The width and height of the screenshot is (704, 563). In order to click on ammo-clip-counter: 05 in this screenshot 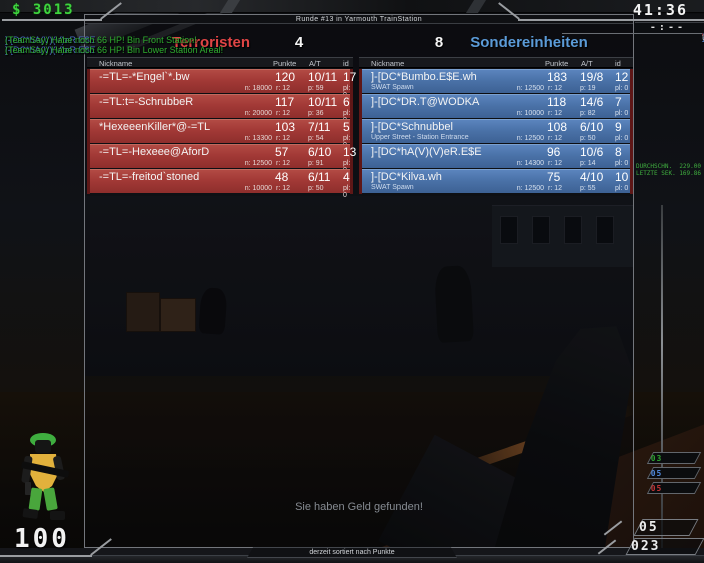, I will do `click(666, 527)`.